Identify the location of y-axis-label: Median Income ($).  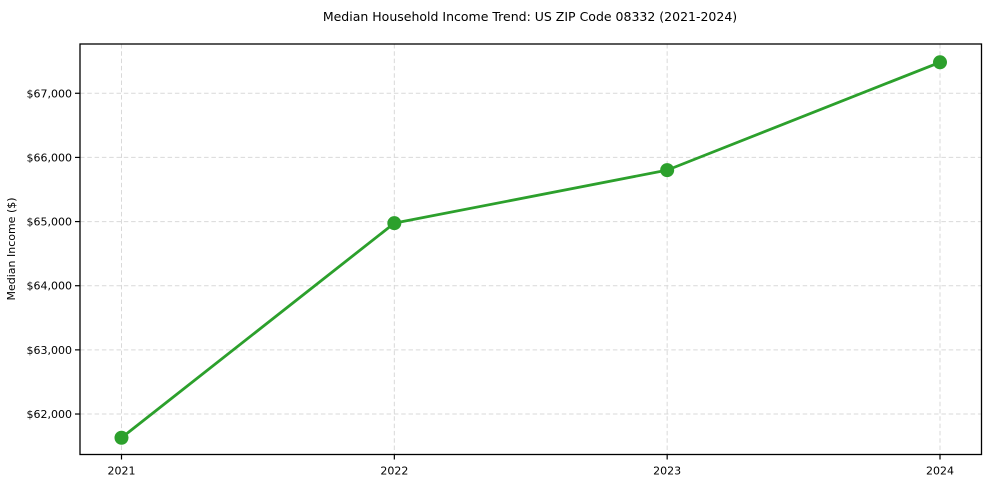
(11, 248).